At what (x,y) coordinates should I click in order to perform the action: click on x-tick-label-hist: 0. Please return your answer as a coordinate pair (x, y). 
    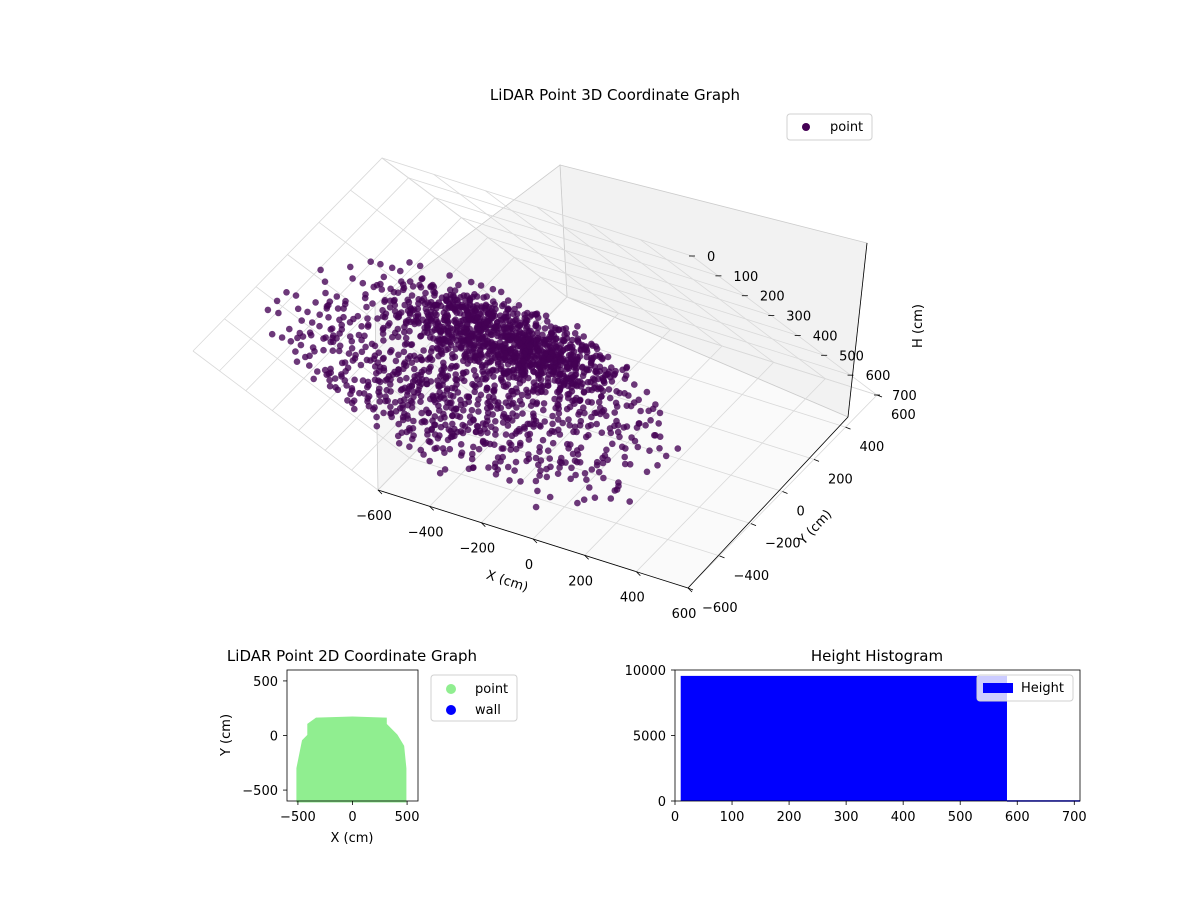
    Looking at the image, I should click on (675, 817).